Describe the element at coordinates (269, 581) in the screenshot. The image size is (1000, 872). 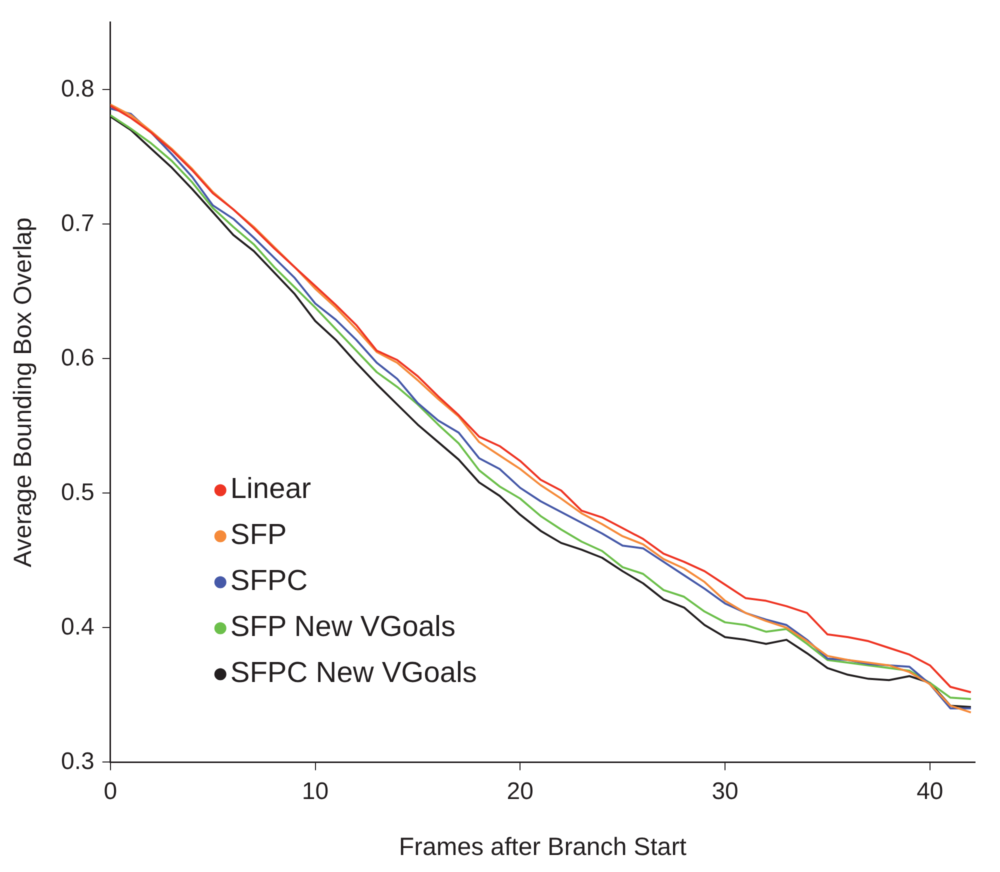
I see `legend-label: SFPC` at that location.